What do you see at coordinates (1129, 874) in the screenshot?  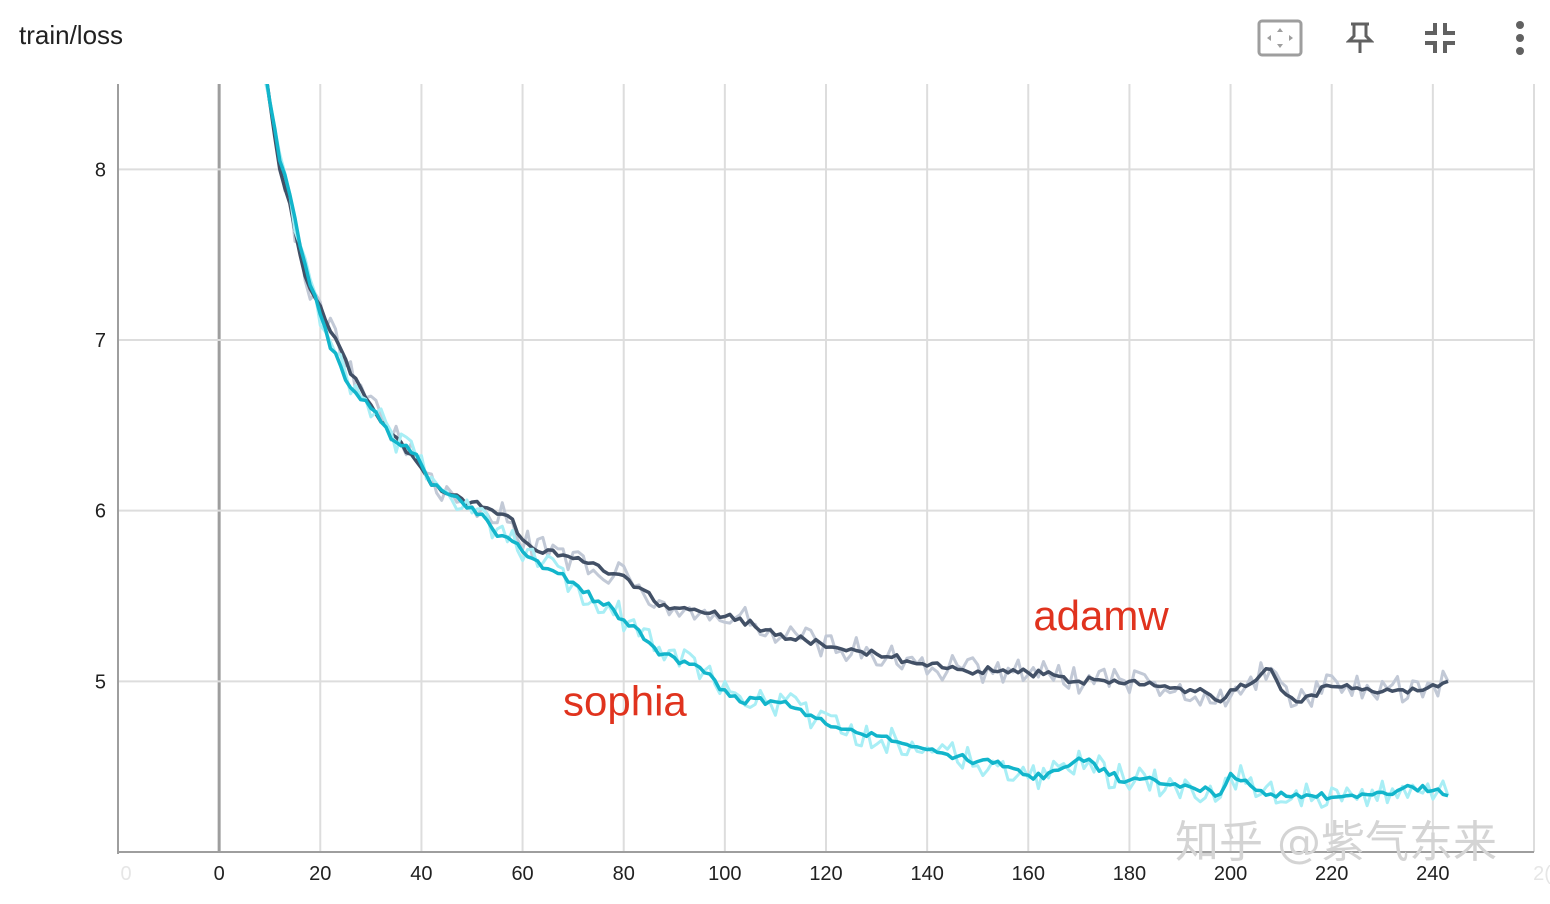 I see `x-tick-label: 180` at bounding box center [1129, 874].